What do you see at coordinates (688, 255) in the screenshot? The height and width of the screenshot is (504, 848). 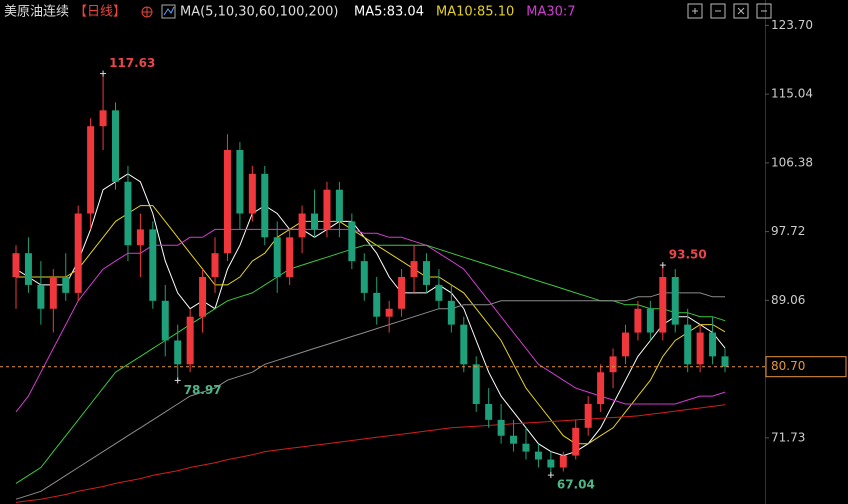 I see `extreme-label: 93.50` at bounding box center [688, 255].